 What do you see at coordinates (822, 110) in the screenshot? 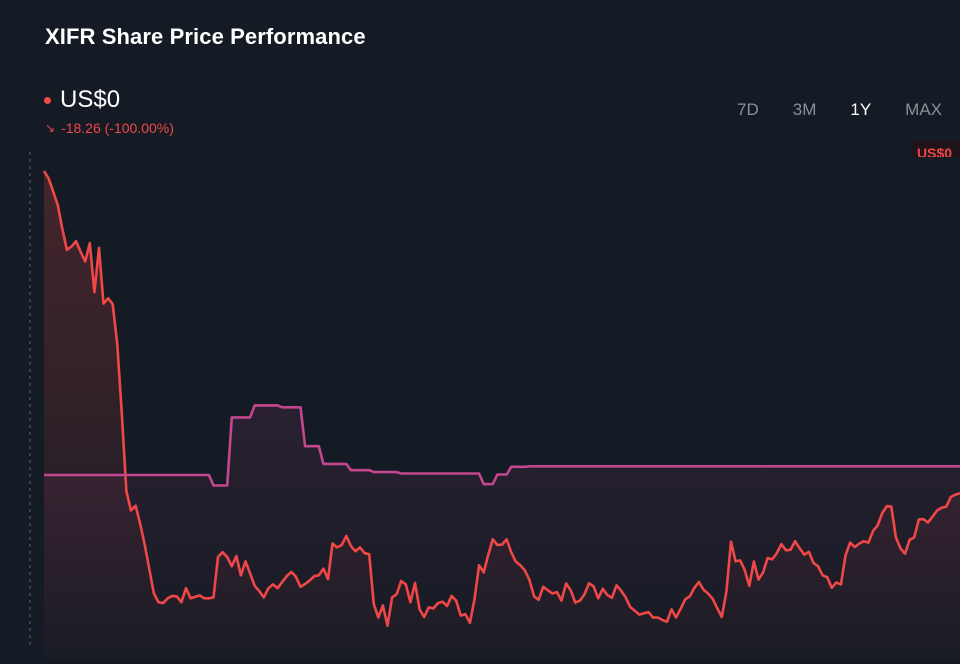
I see `range-selector: 7D 3M 1Y MAX` at bounding box center [822, 110].